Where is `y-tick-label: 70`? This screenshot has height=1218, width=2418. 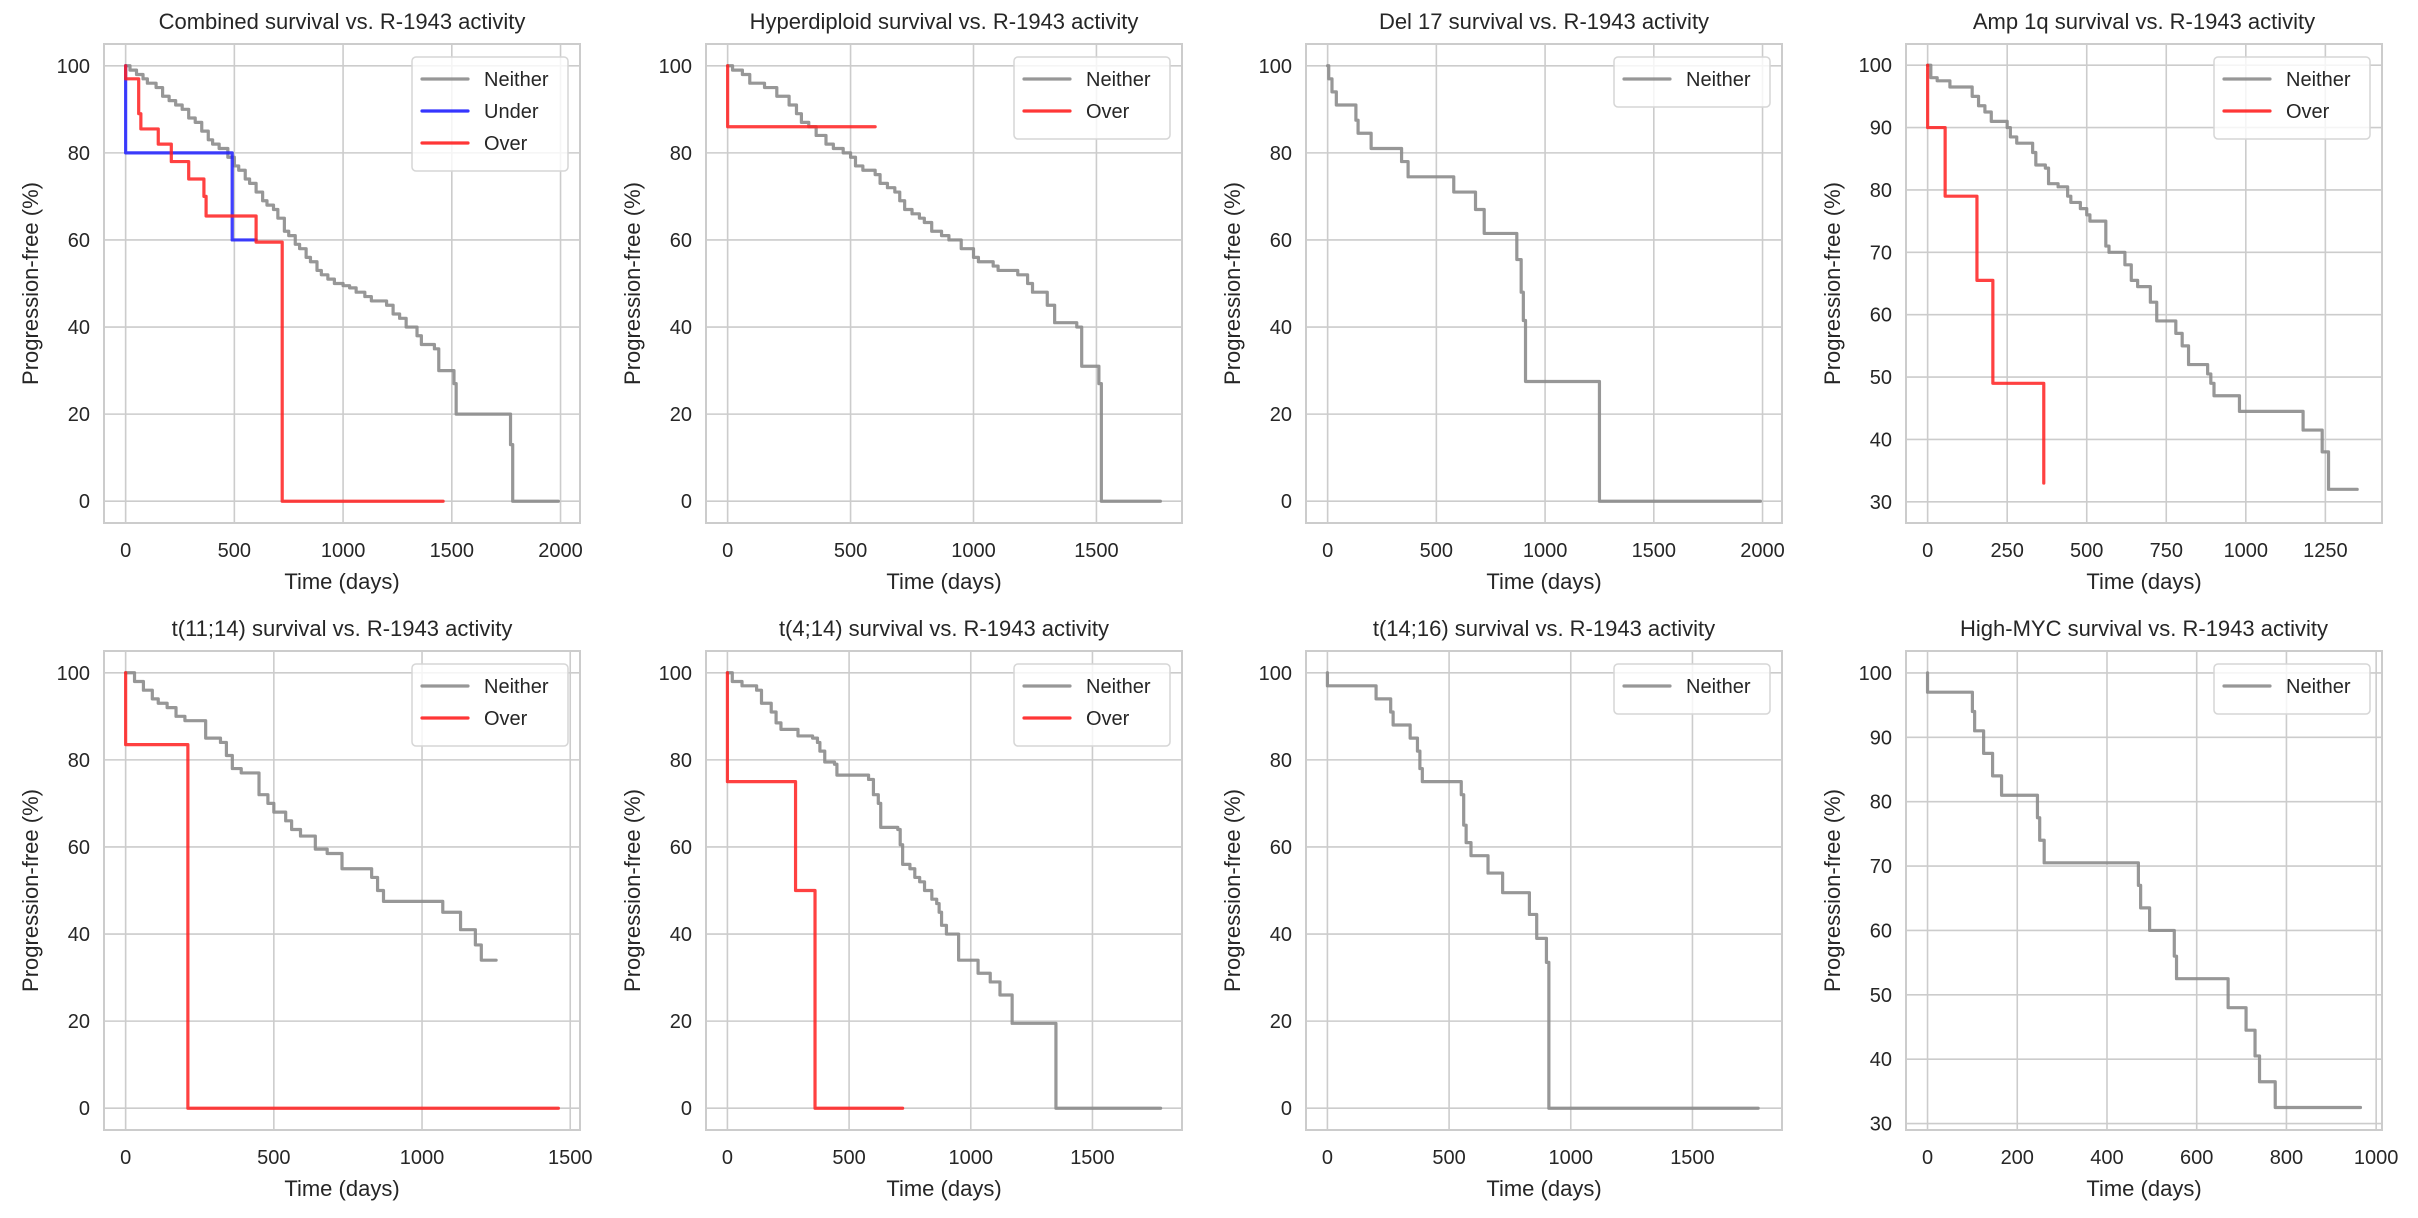
y-tick-label: 70 is located at coordinates (1881, 253).